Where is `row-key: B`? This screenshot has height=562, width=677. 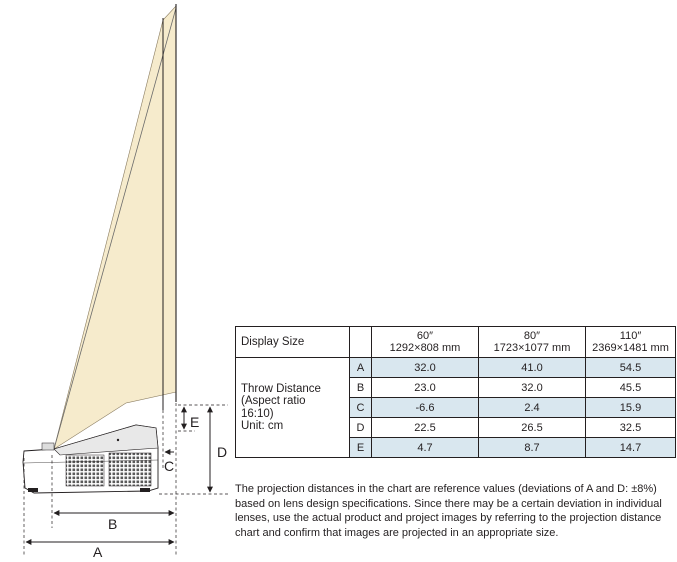
row-key: B is located at coordinates (360, 387).